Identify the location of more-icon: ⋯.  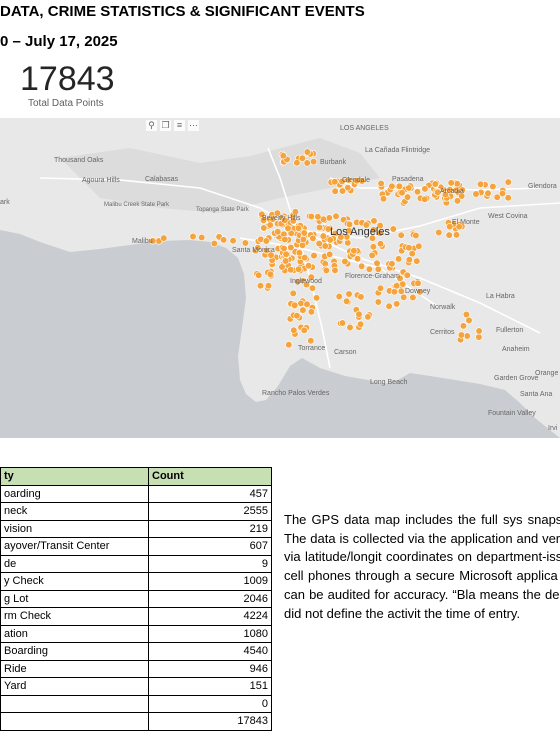
(193, 125).